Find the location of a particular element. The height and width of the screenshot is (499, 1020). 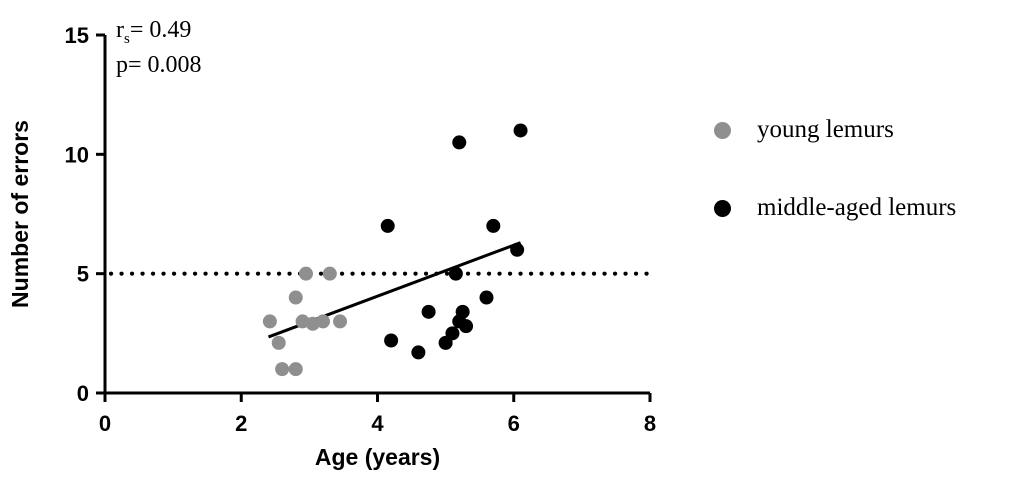

x-axis-title: Age (years) is located at coordinates (377, 457).